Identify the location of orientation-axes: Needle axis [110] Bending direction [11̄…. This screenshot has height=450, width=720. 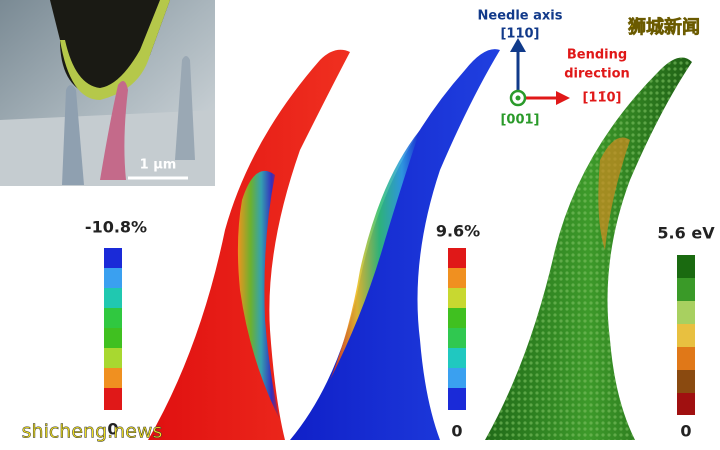
(554, 68).